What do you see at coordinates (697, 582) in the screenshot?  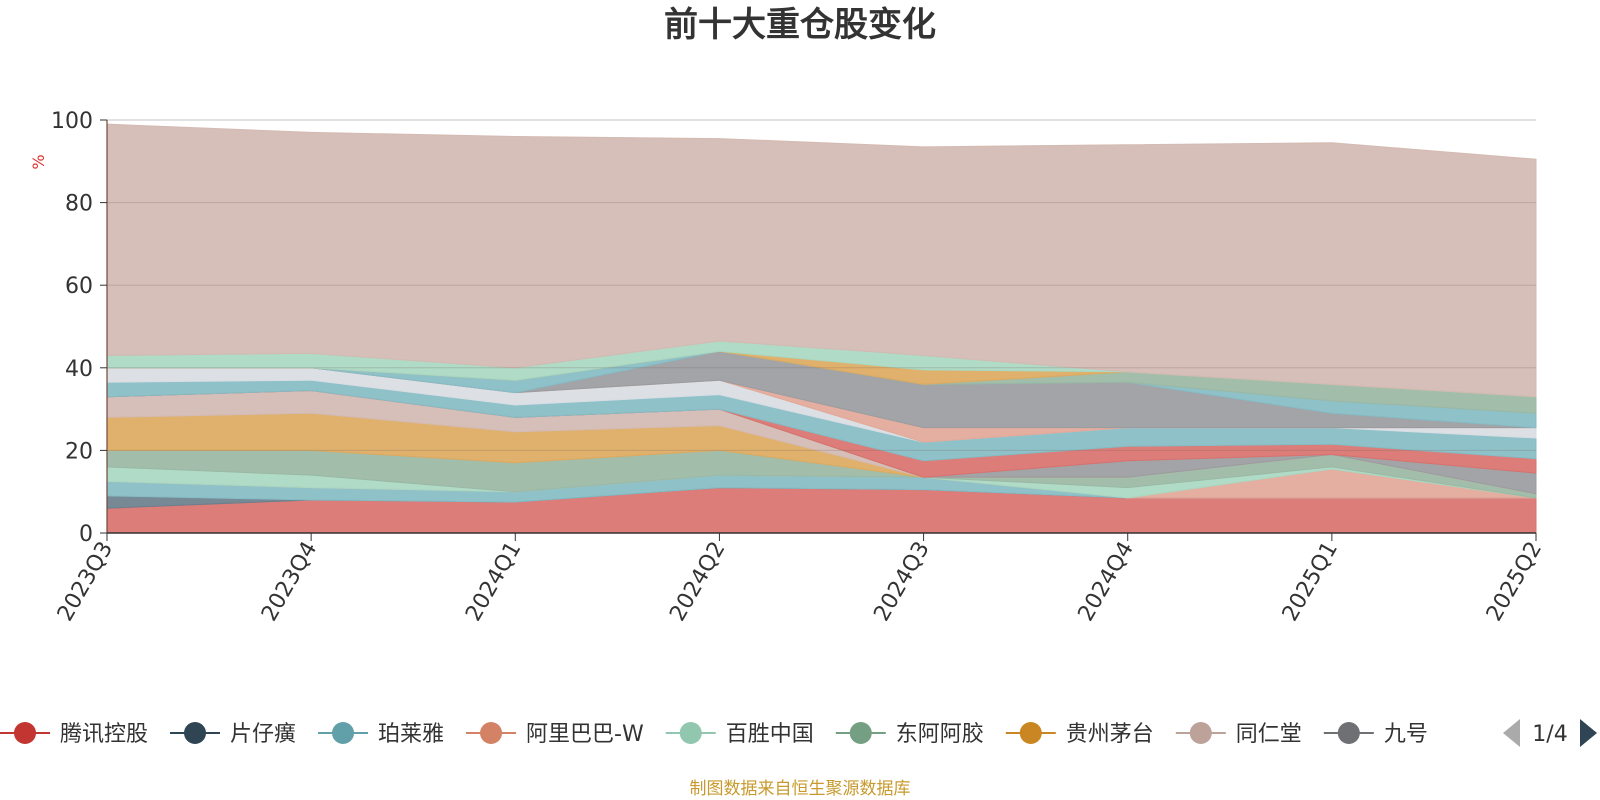 I see `x-tick-label: 2024Q2` at bounding box center [697, 582].